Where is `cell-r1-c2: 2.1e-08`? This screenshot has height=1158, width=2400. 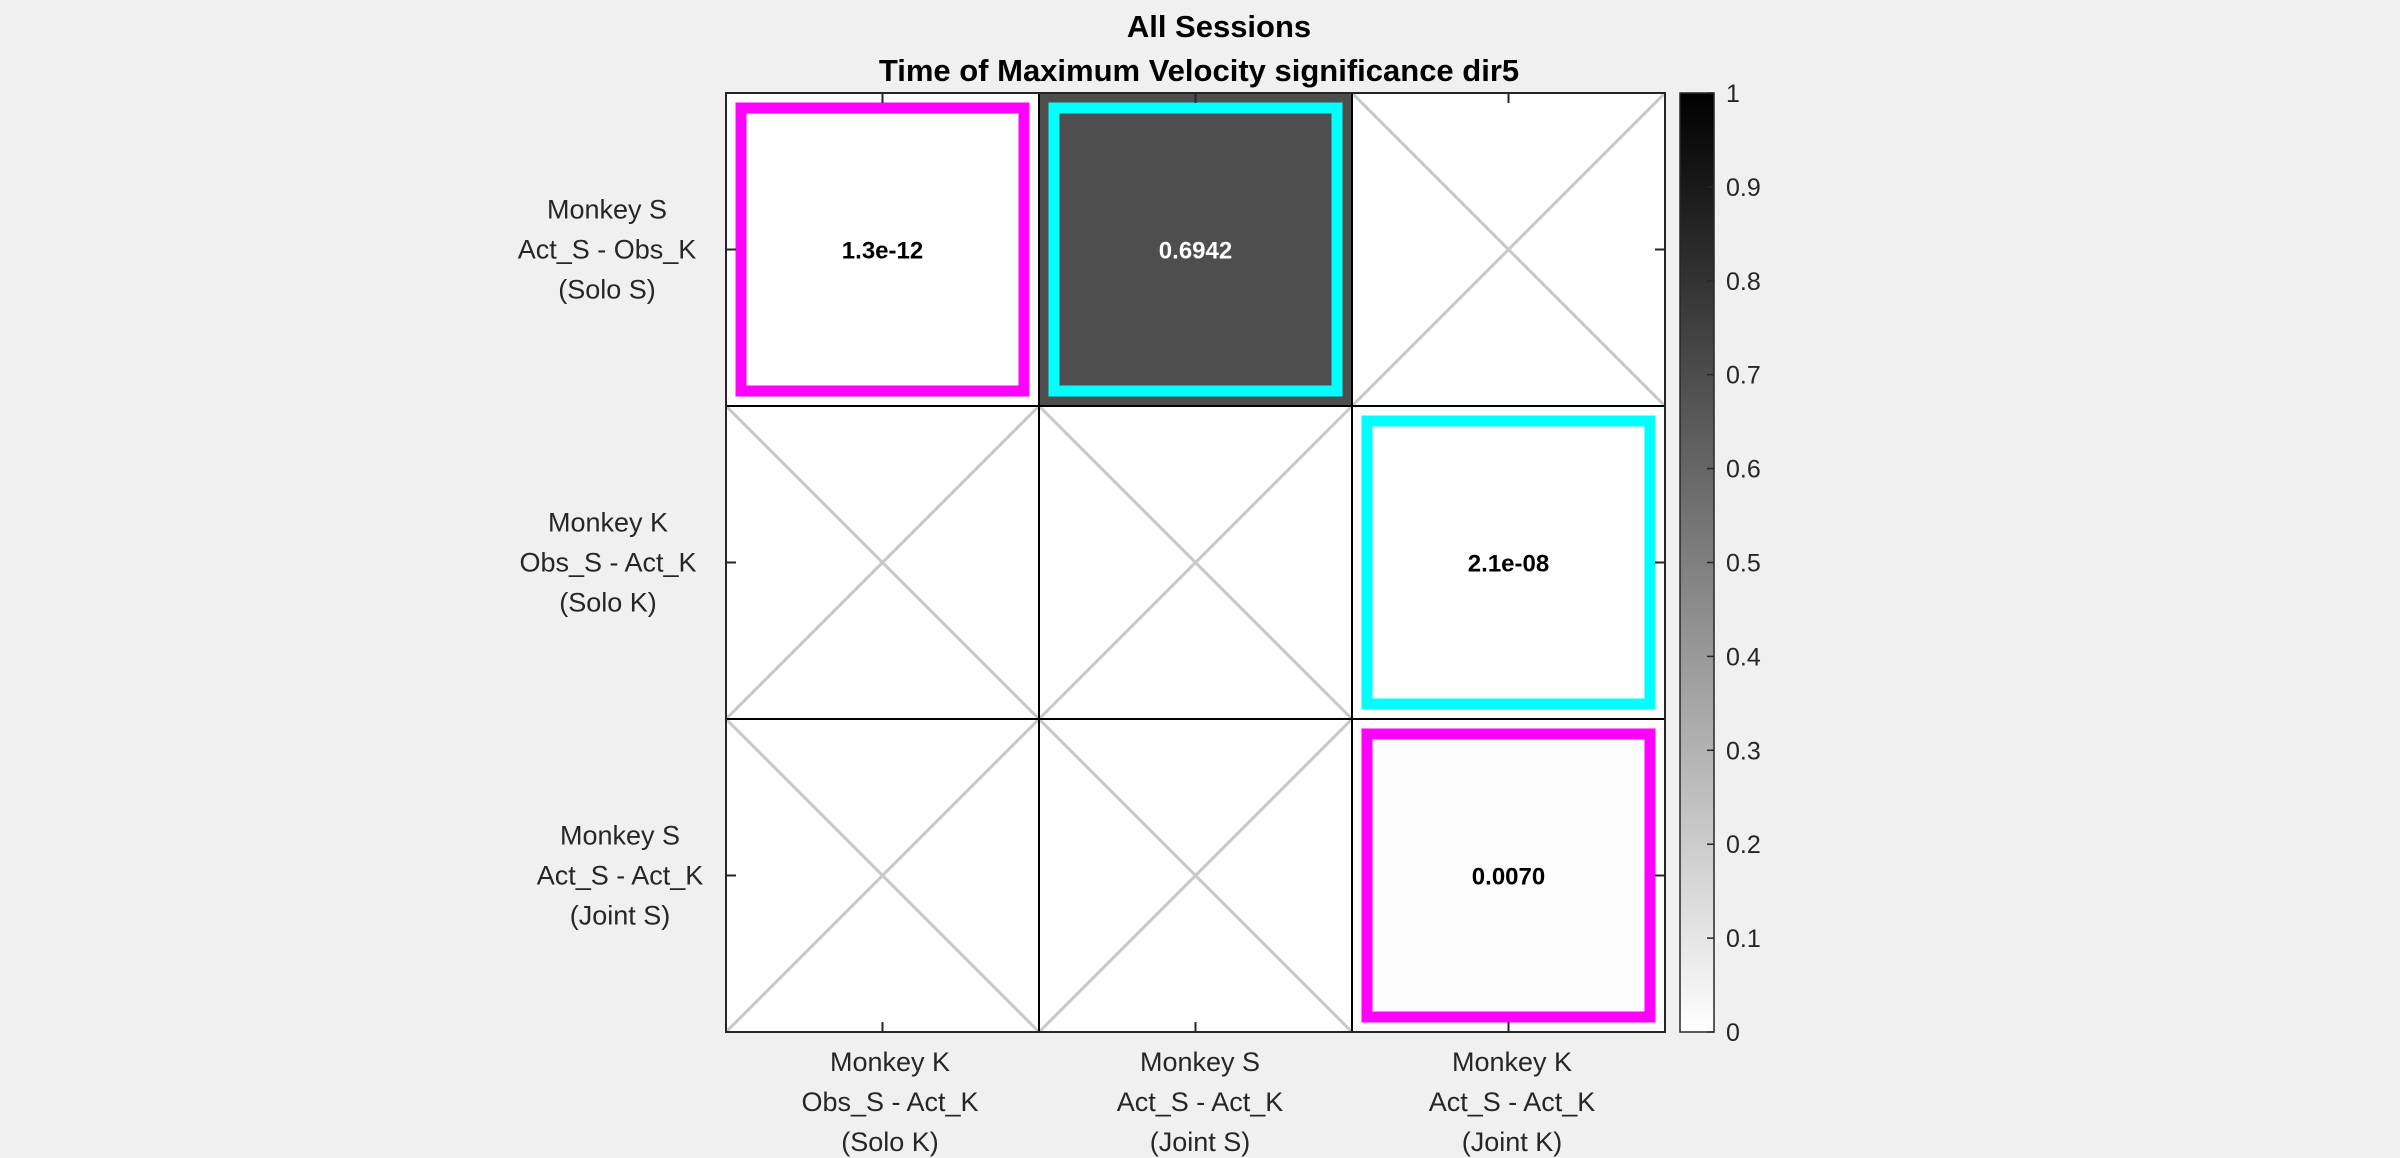
cell-r1-c2: 2.1e-08 is located at coordinates (1508, 562).